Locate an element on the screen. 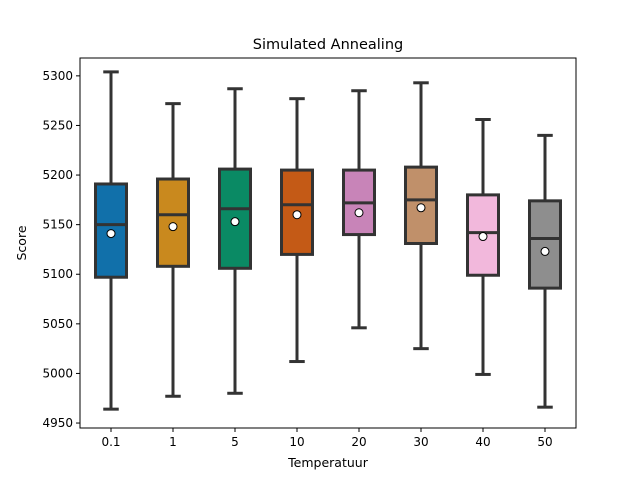 The width and height of the screenshot is (640, 480). x-tick-label: 1 is located at coordinates (173, 442).